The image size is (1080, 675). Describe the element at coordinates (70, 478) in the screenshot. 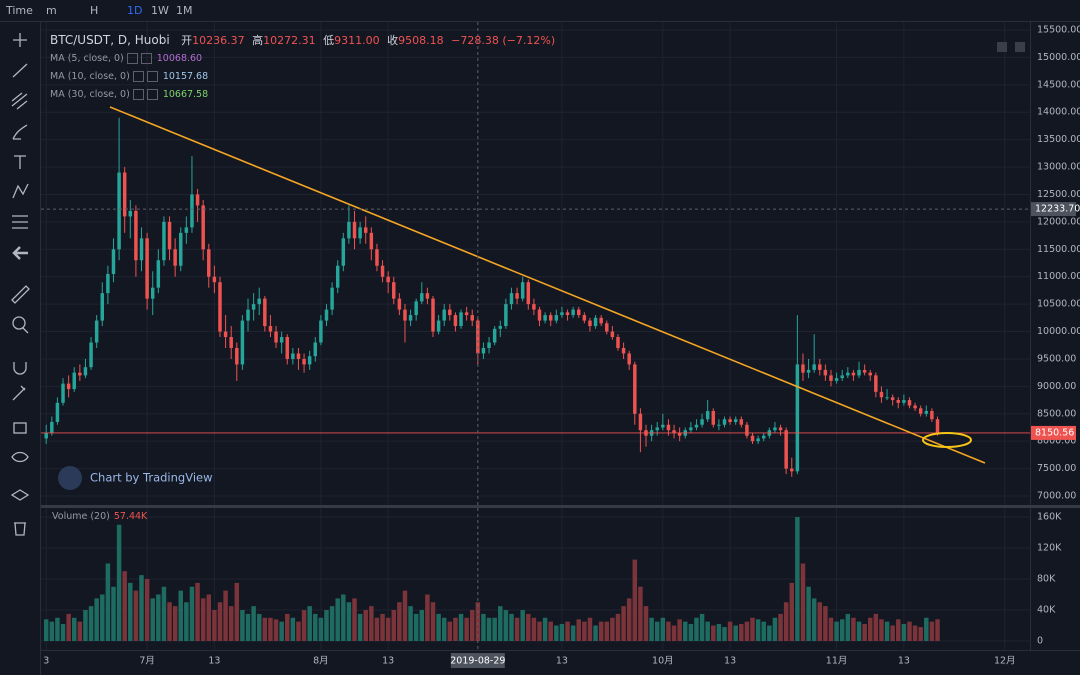

I see `watermark-logo` at that location.